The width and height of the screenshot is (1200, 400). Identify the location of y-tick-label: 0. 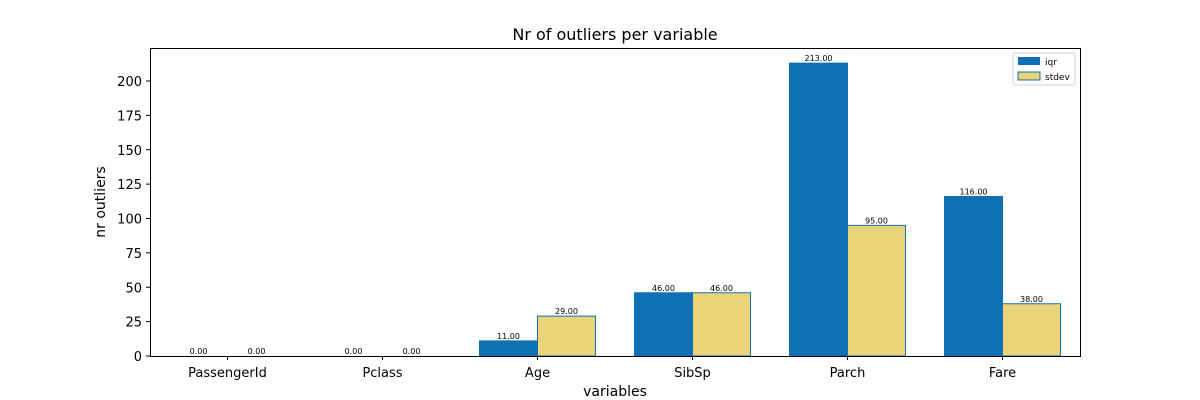
(138, 357).